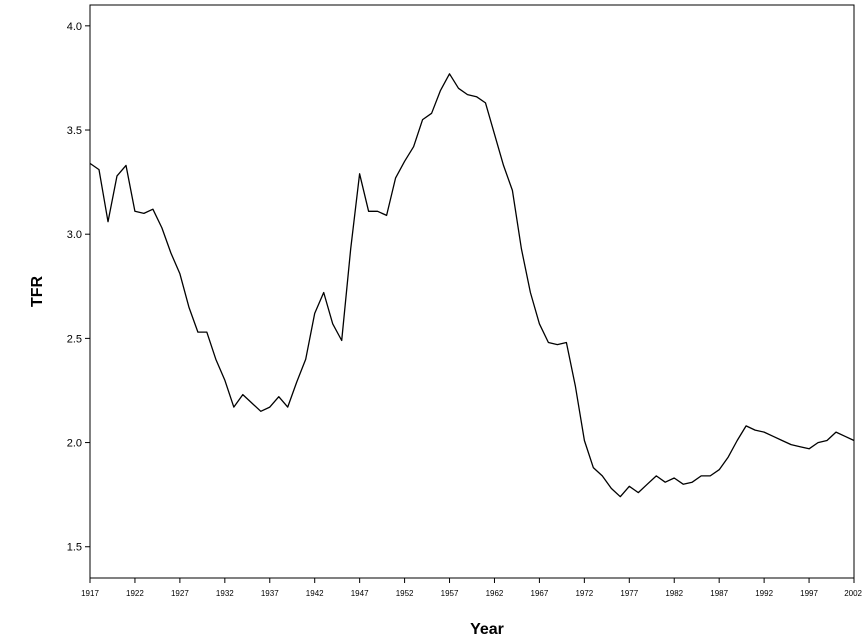  Describe the element at coordinates (487, 629) in the screenshot. I see `x-axis-title: Year` at that location.